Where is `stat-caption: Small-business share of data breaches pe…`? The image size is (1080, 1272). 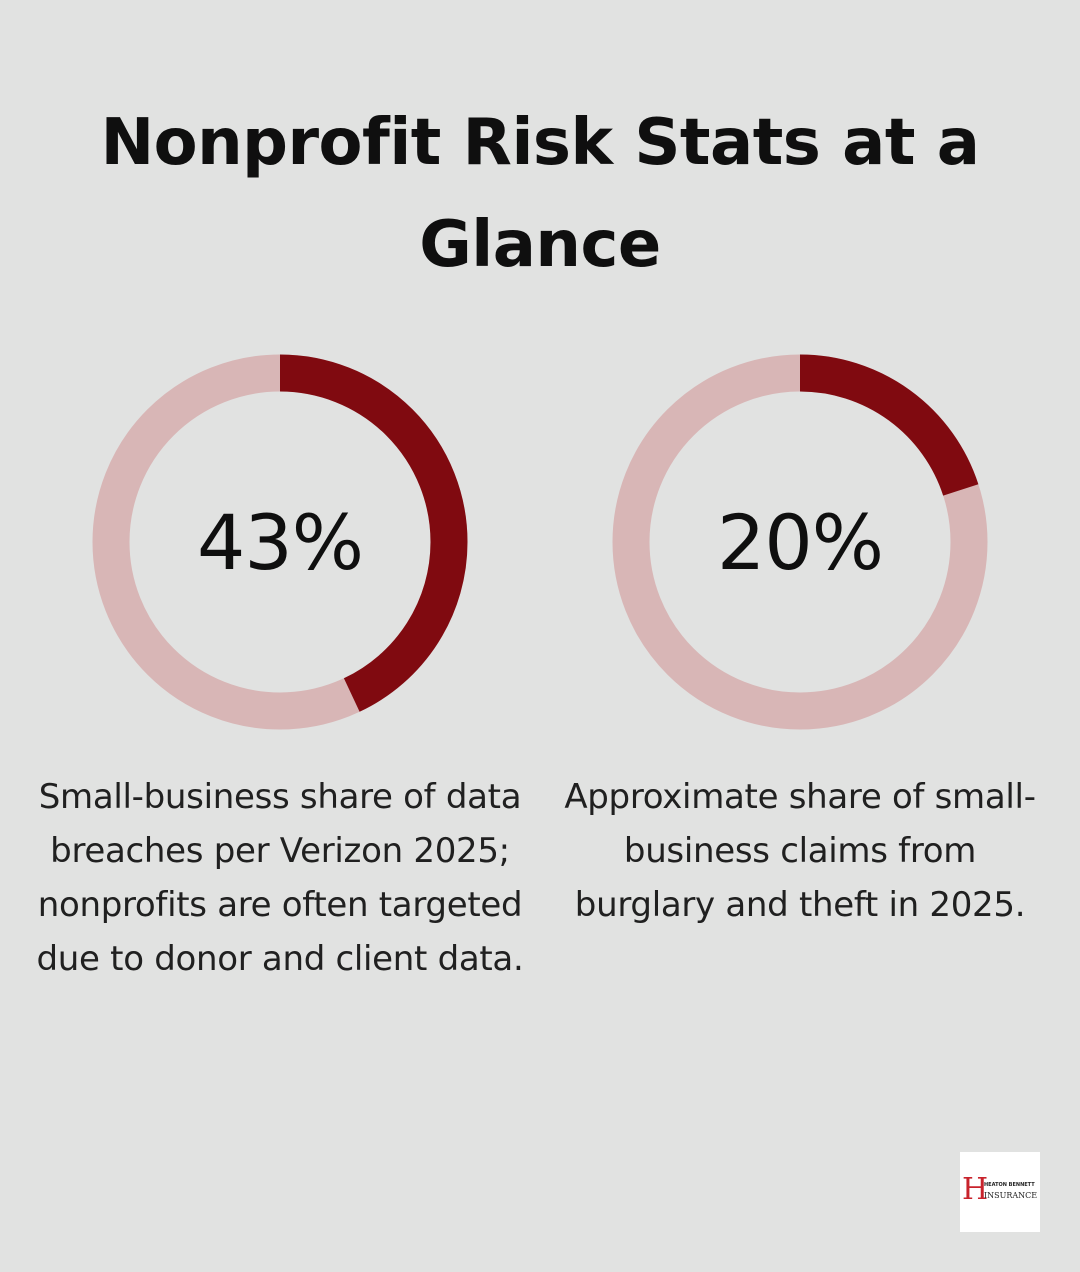
stat-caption: Small-business share of data breaches pe… is located at coordinates (280, 878).